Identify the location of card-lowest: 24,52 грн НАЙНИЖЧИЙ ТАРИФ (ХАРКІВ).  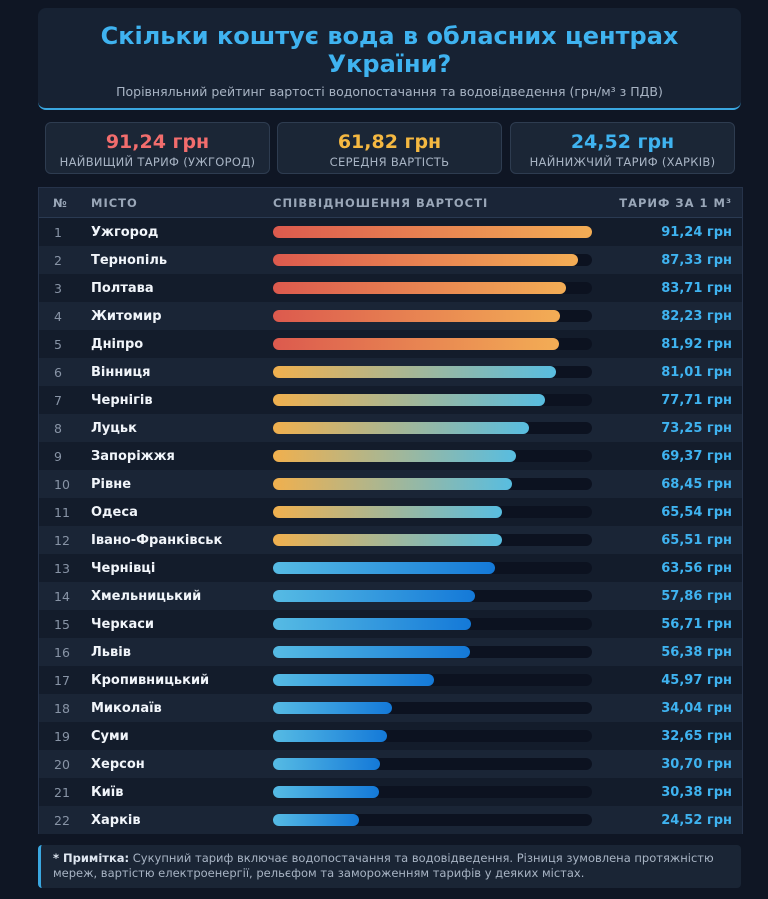
(622, 148).